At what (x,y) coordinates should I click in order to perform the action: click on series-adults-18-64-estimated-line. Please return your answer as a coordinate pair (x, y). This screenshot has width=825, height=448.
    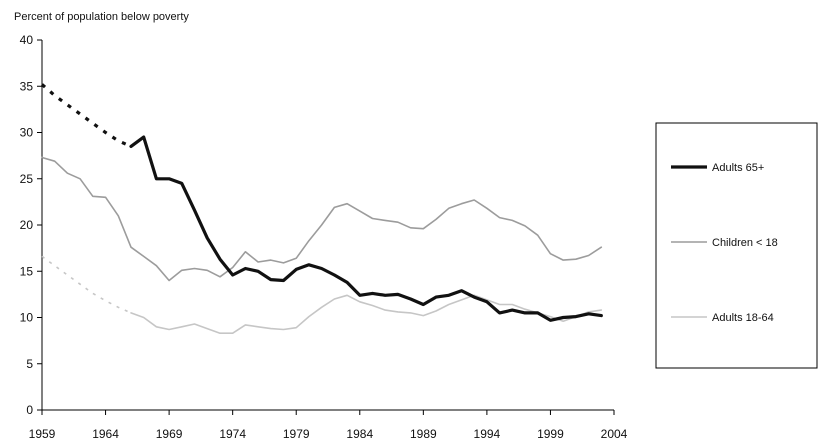
    Looking at the image, I should click on (86, 284).